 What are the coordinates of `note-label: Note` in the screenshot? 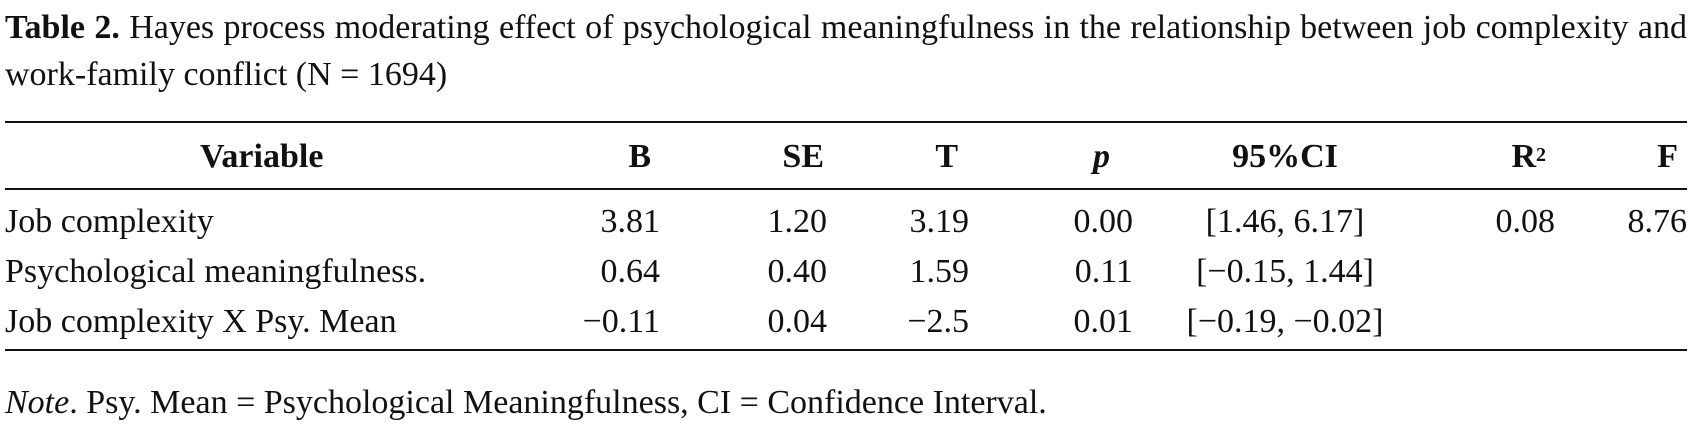 It's located at (37, 402).